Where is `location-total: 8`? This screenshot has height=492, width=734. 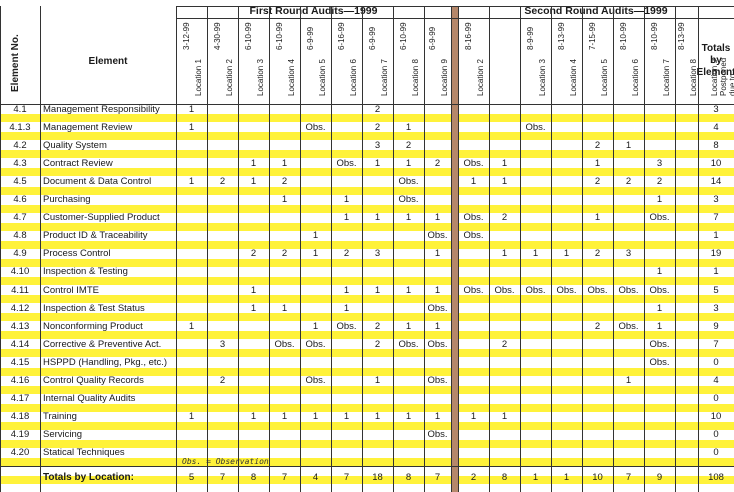 location-total: 8 is located at coordinates (253, 477).